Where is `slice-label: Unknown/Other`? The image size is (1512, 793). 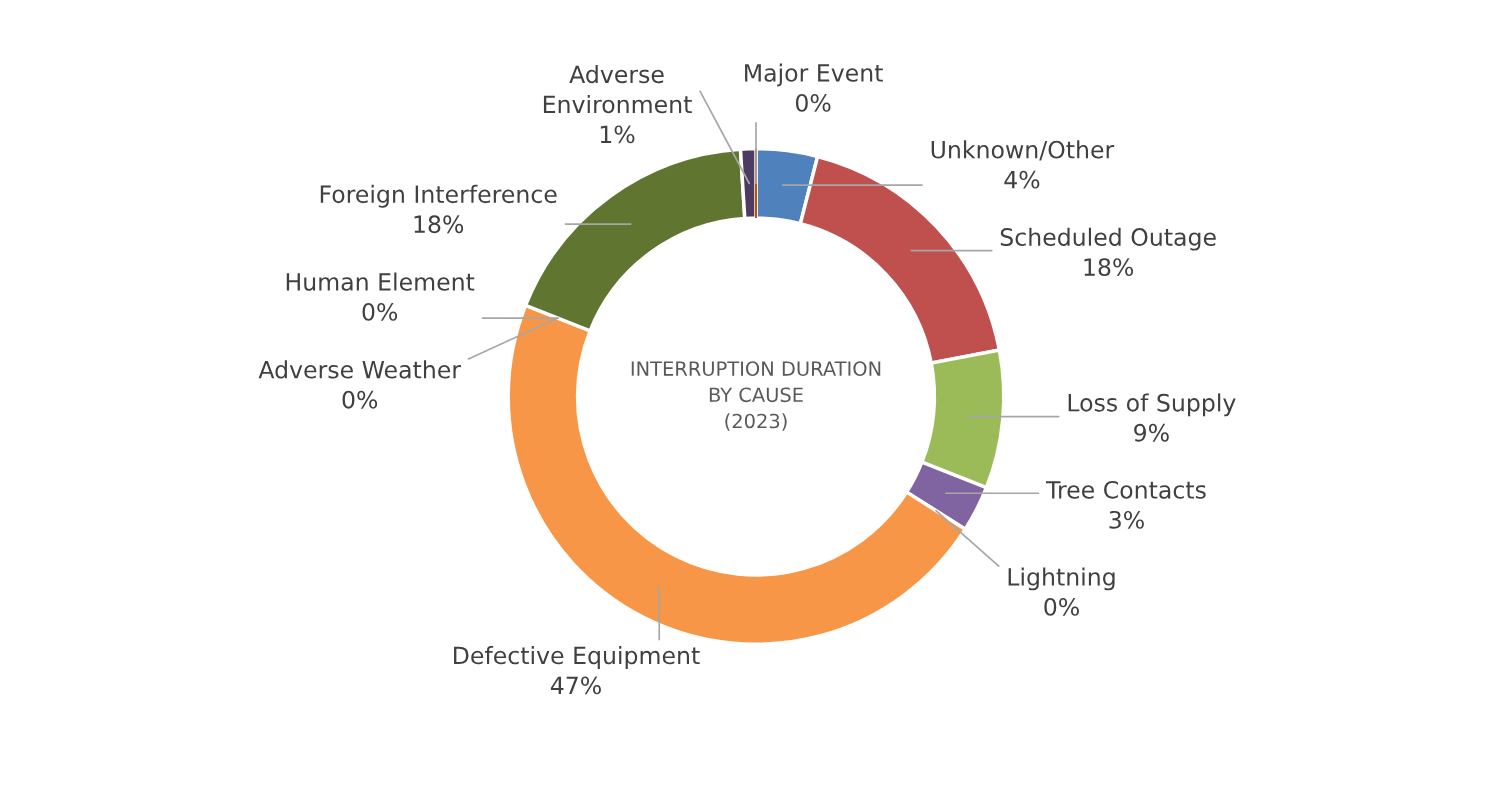
slice-label: Unknown/Other is located at coordinates (1023, 150).